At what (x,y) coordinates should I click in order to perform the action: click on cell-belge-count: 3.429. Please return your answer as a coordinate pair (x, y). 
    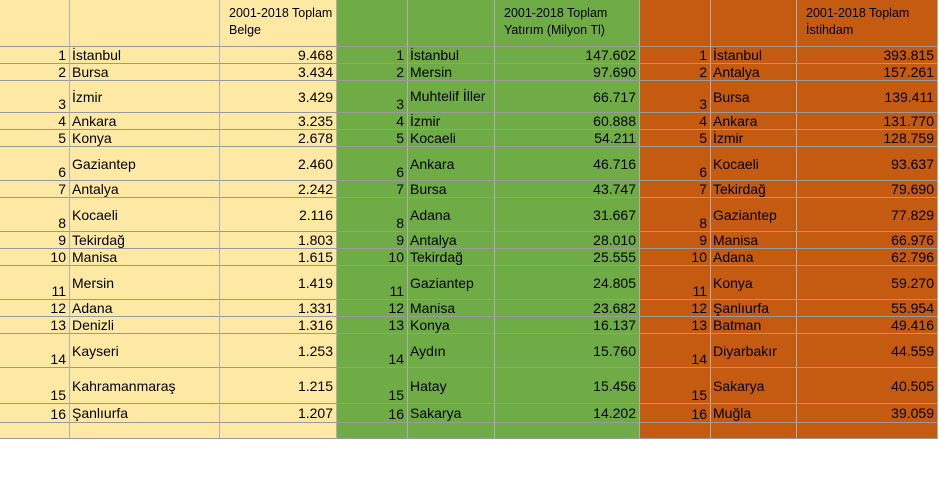
    Looking at the image, I should click on (278, 97).